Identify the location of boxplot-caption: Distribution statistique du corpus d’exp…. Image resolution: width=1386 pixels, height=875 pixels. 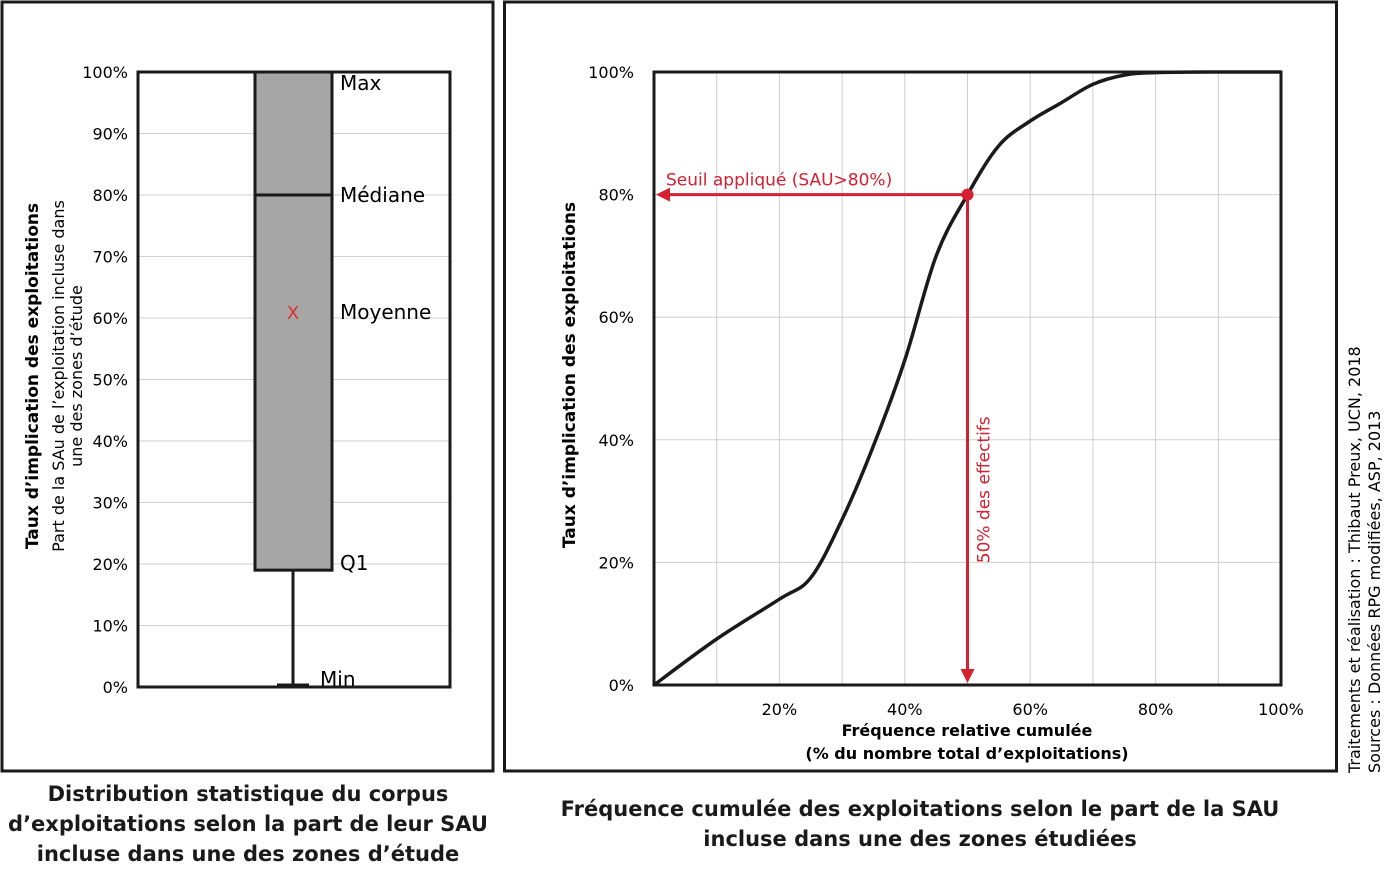
(248, 824).